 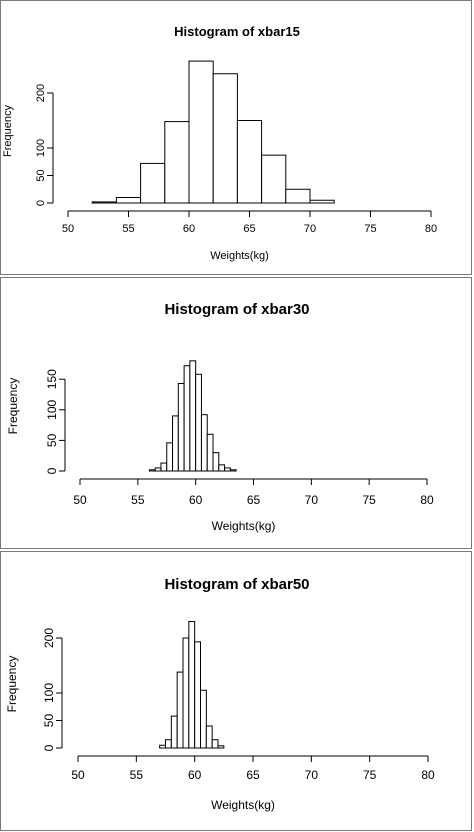 What do you see at coordinates (237, 31) in the screenshot?
I see `chart-title: Histogram of xbar15` at bounding box center [237, 31].